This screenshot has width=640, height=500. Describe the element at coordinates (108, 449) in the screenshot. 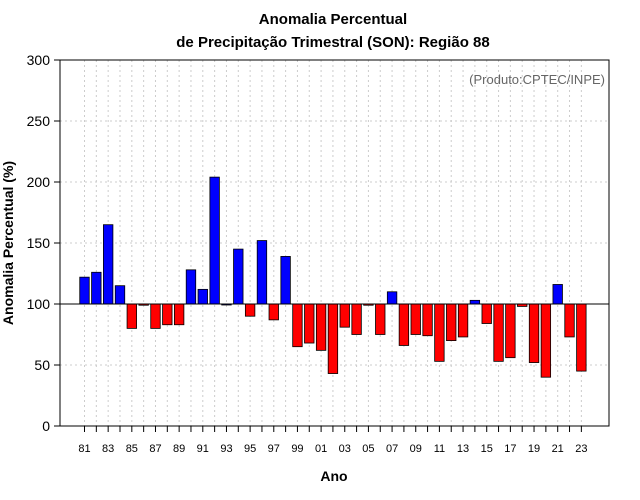

I see `x-tick-label: 83` at that location.